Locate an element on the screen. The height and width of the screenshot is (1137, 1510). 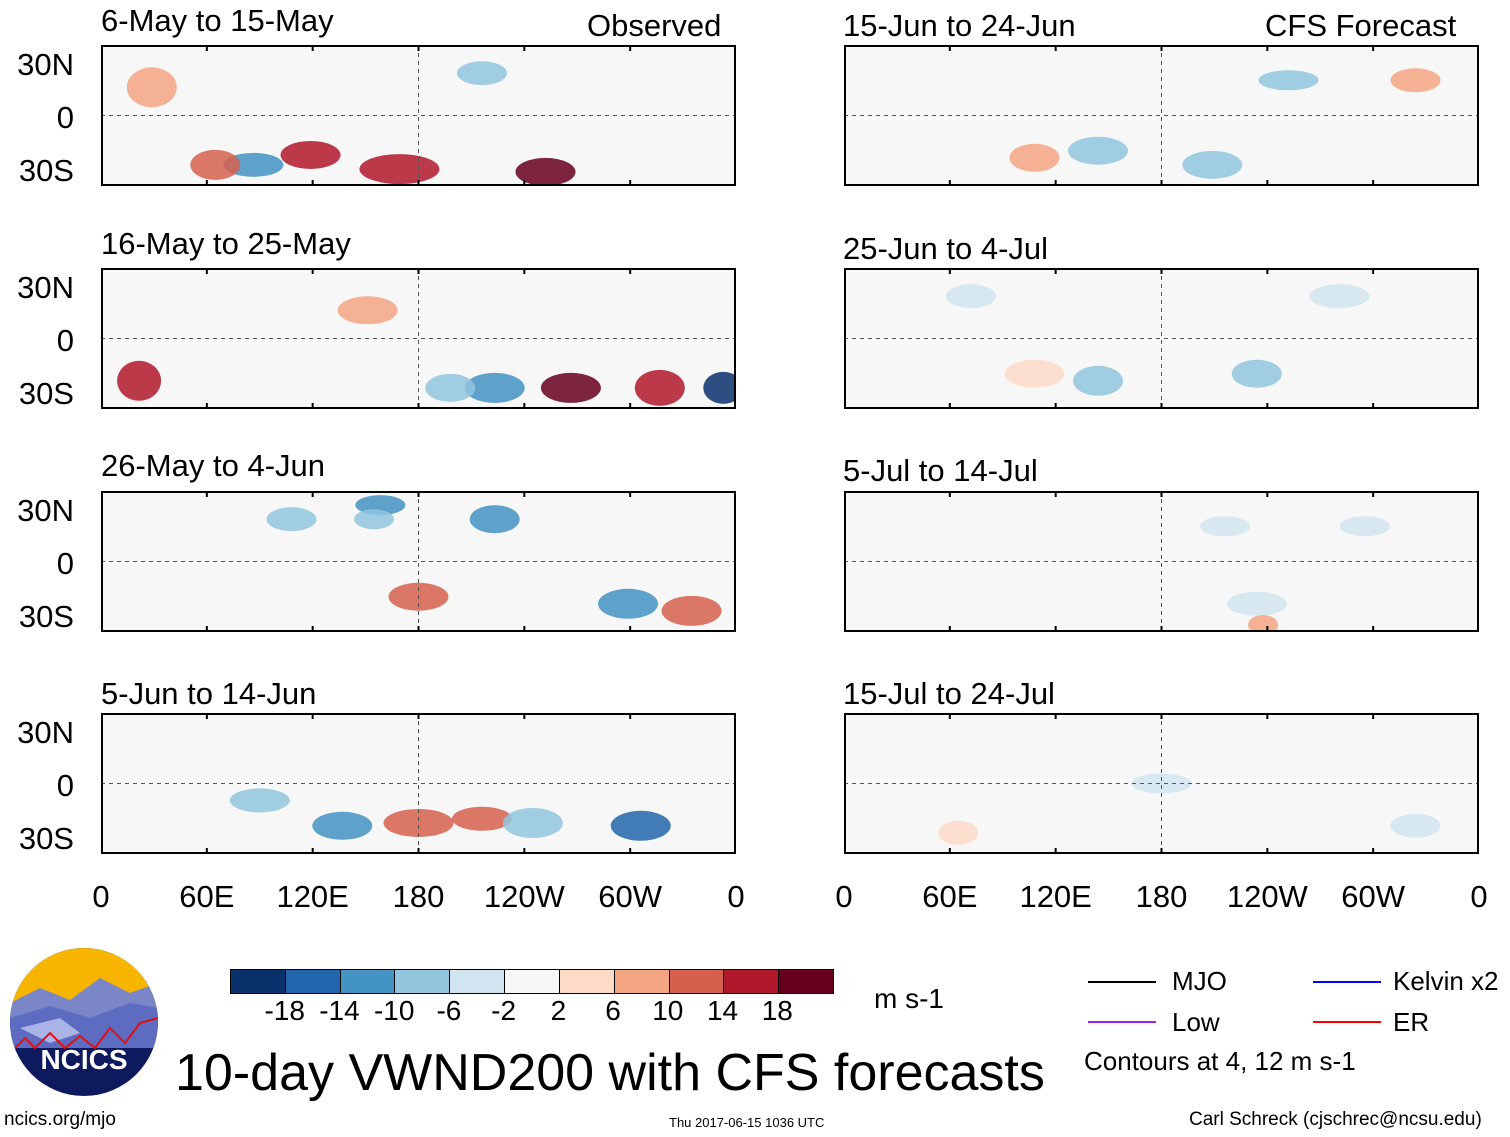
panel-title: 25-Jun to 4-Jul is located at coordinates (946, 248).